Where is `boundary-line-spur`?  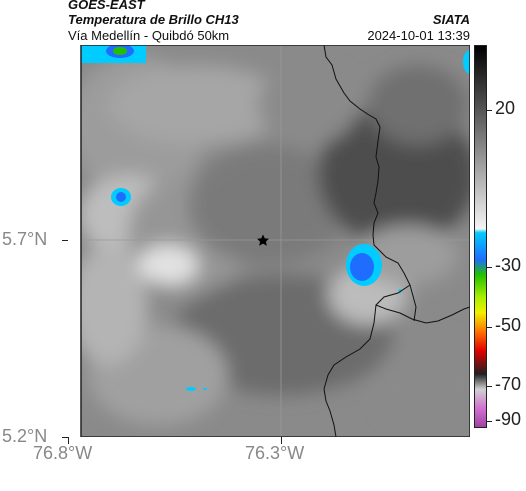 boundary-line-spur is located at coordinates (413, 303).